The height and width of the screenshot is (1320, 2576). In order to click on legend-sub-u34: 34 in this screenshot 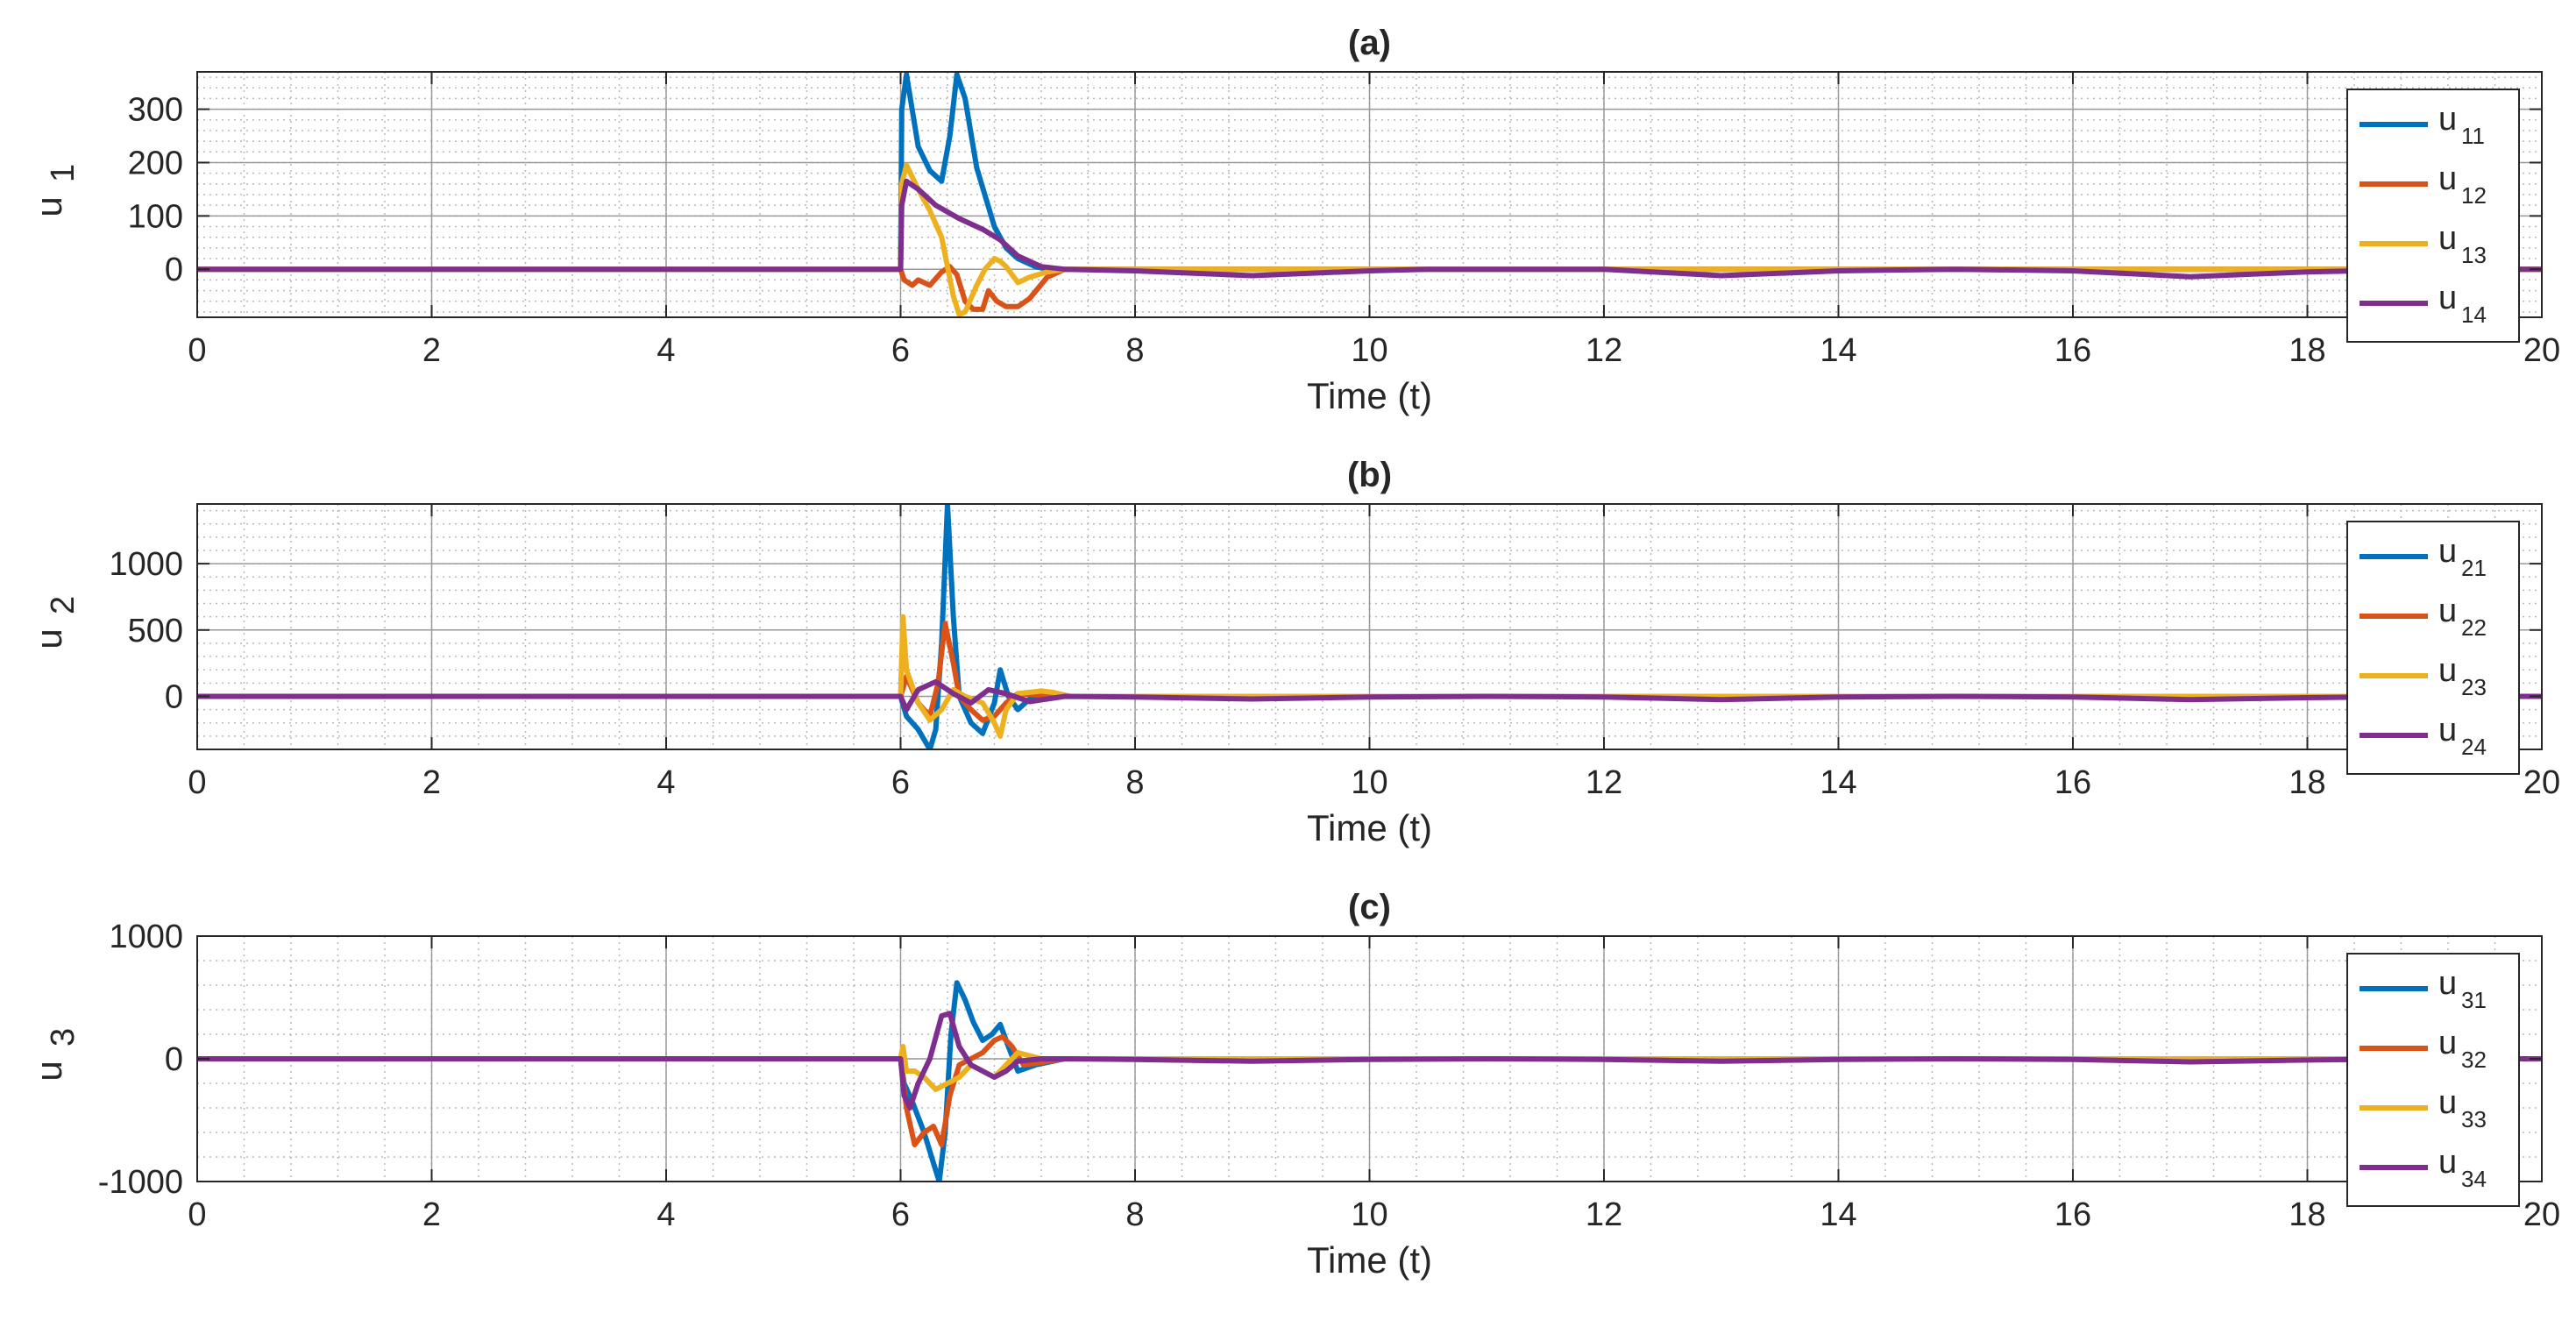, I will do `click(2474, 1179)`.